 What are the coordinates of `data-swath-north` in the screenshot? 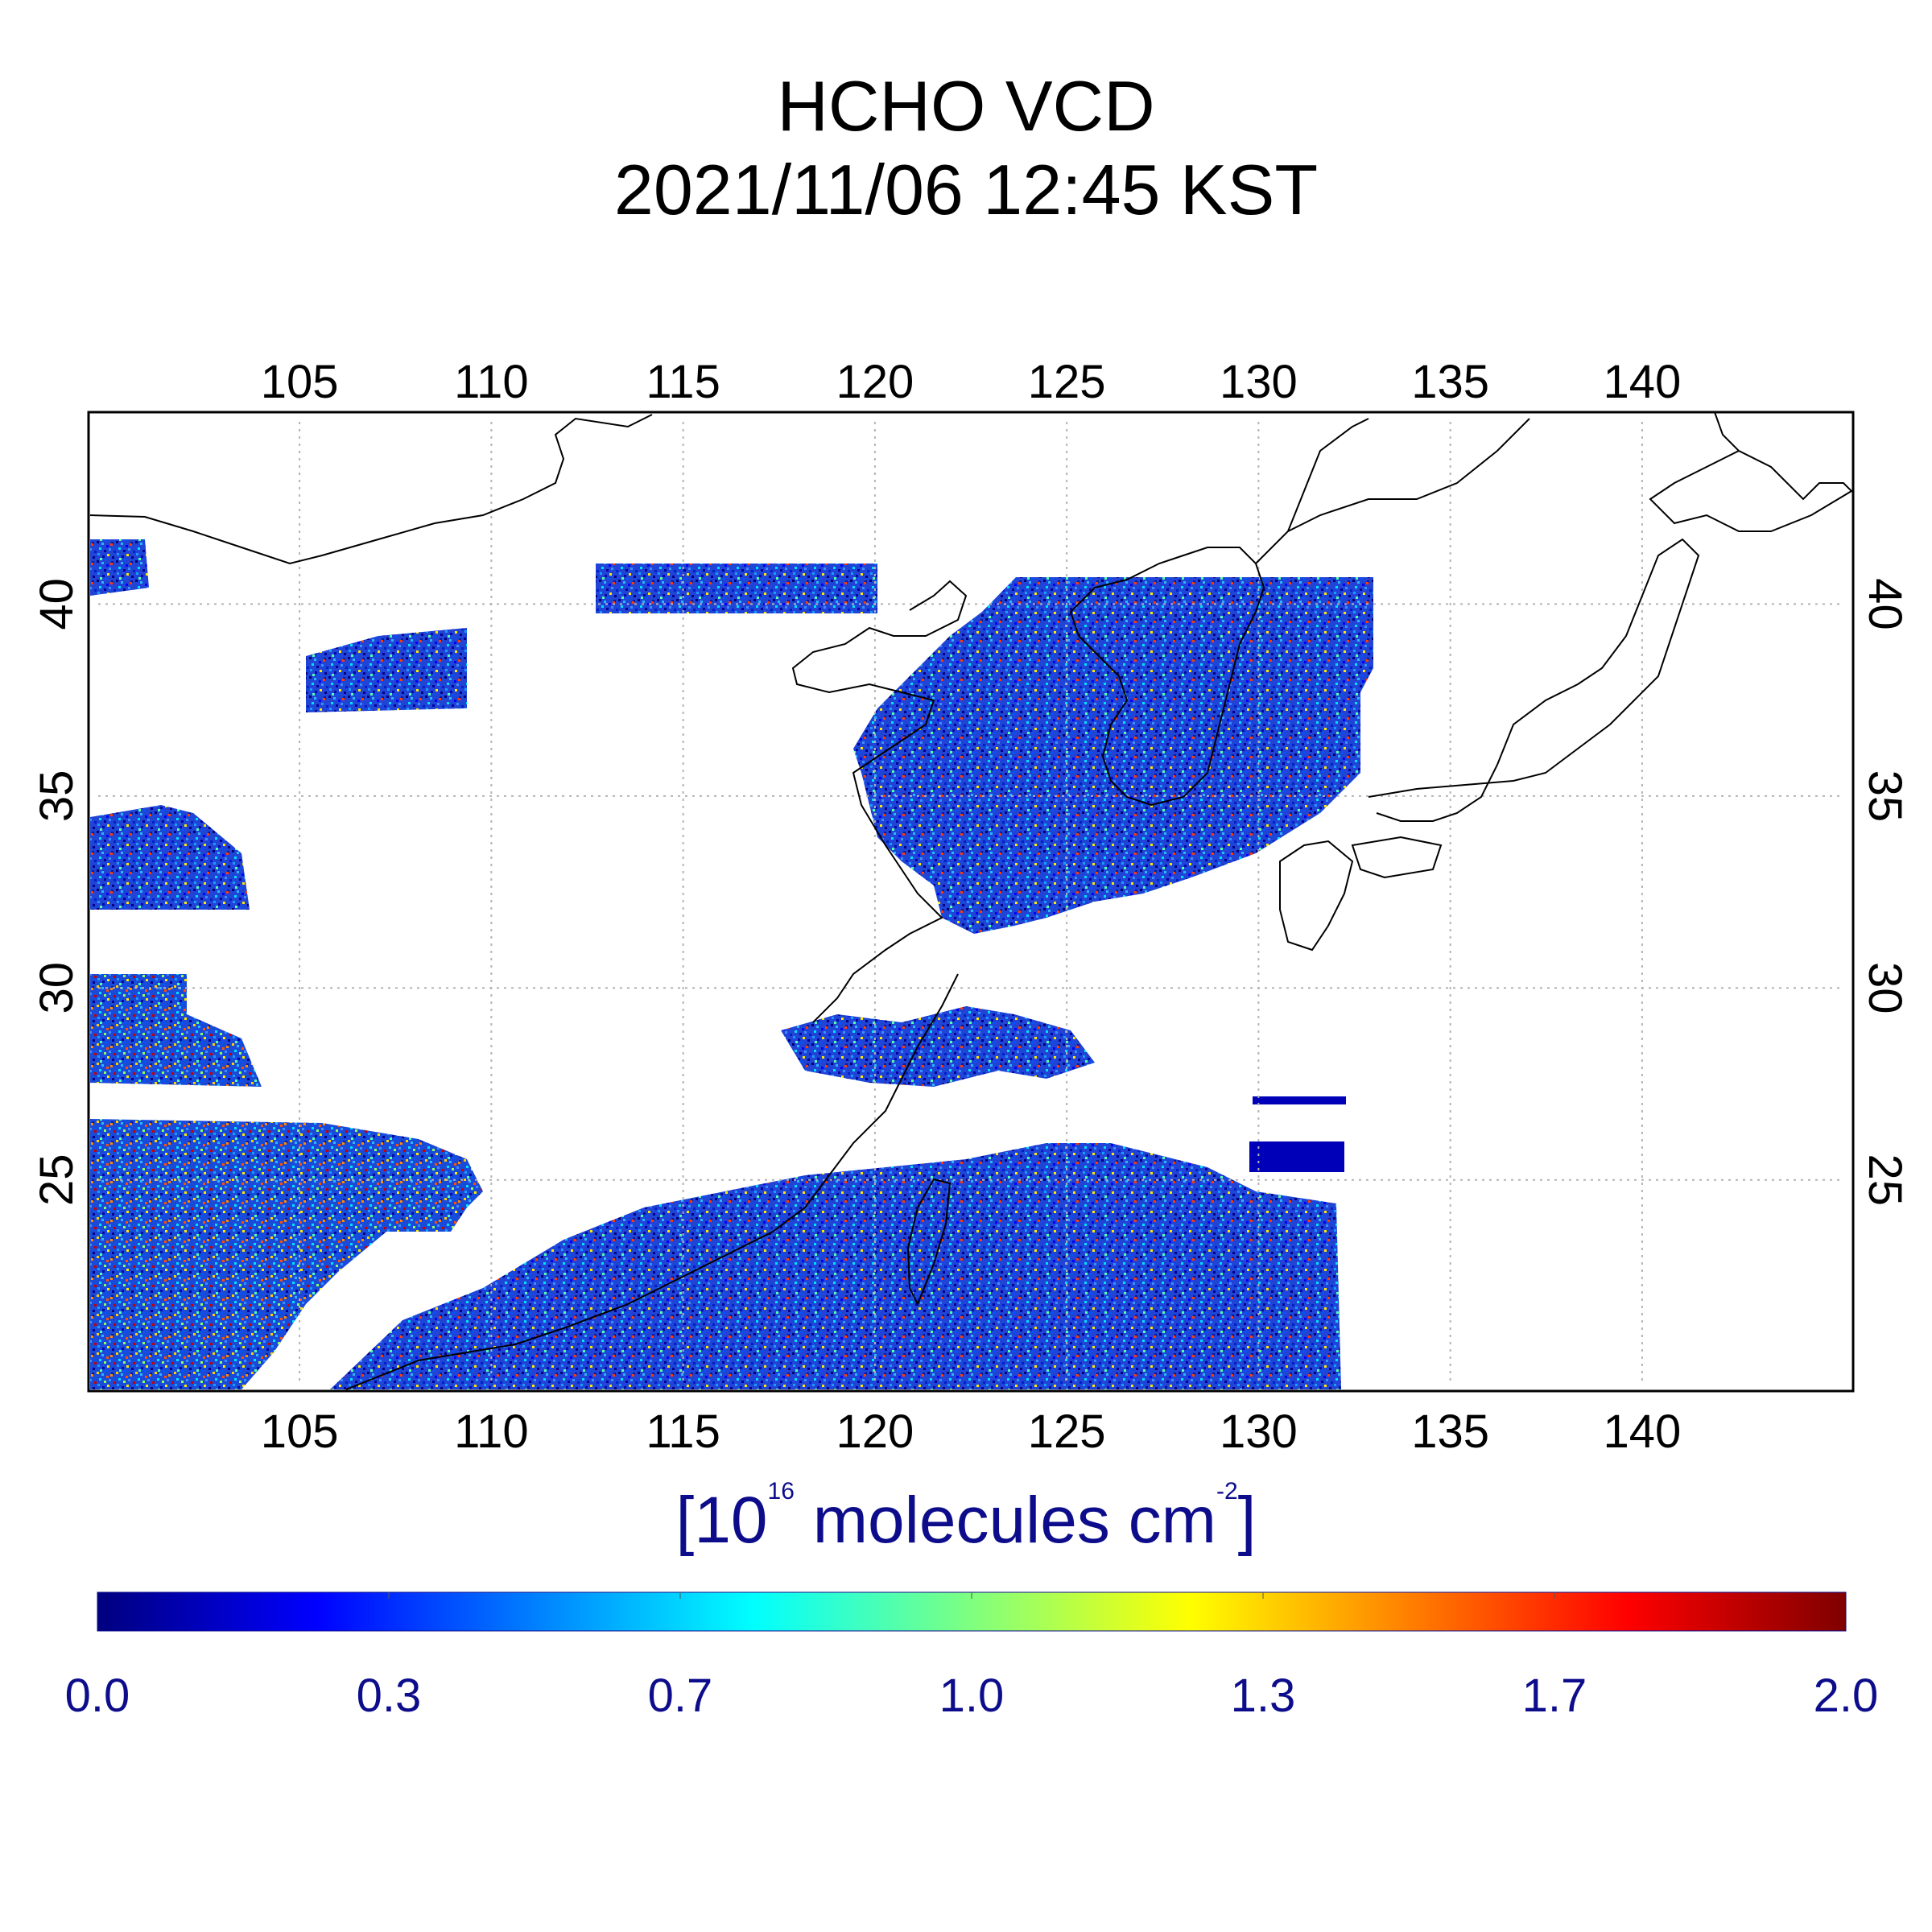 It's located at (736, 588).